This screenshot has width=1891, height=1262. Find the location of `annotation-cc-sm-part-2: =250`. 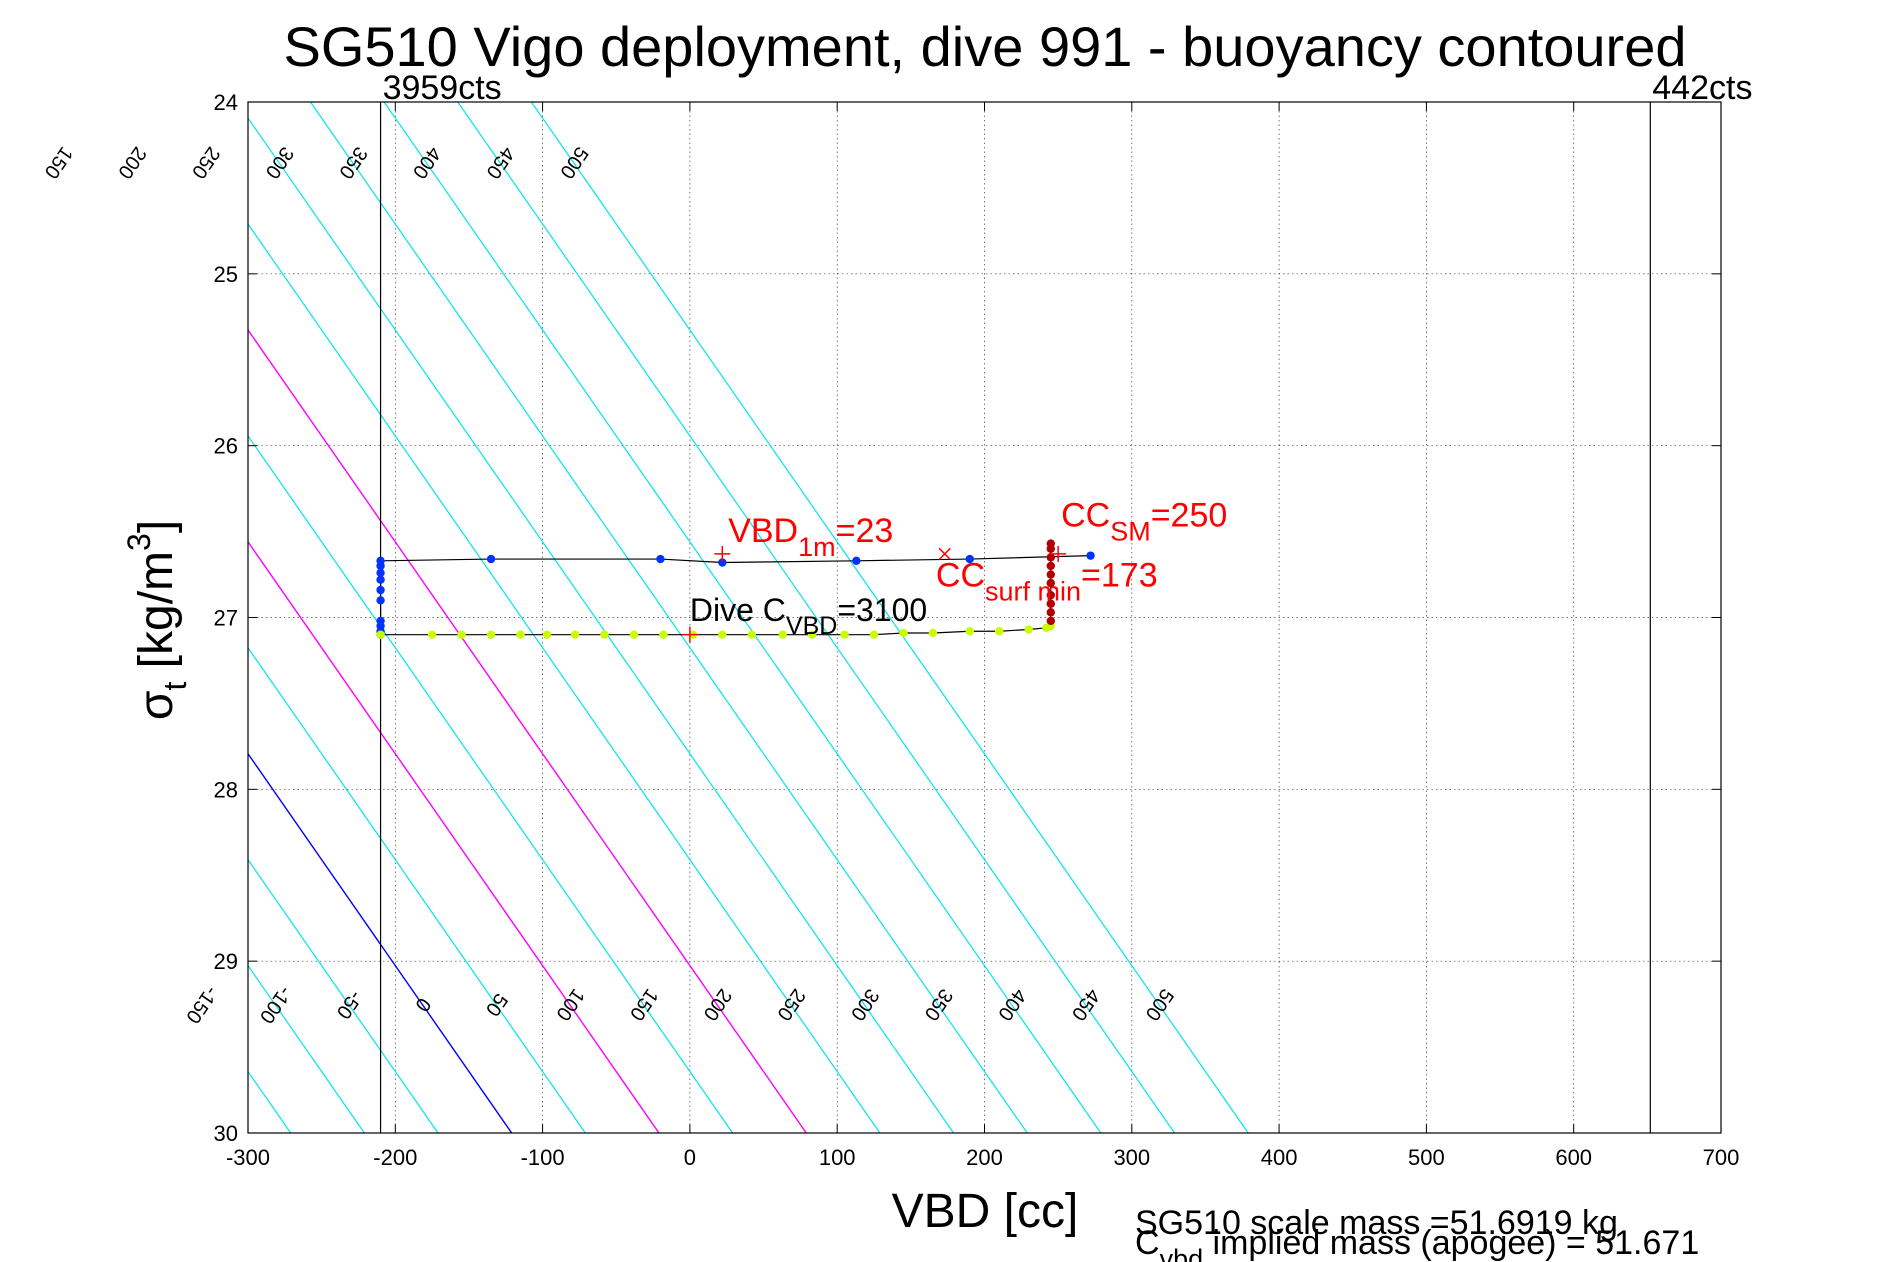

annotation-cc-sm-part-2: =250 is located at coordinates (1189, 515).